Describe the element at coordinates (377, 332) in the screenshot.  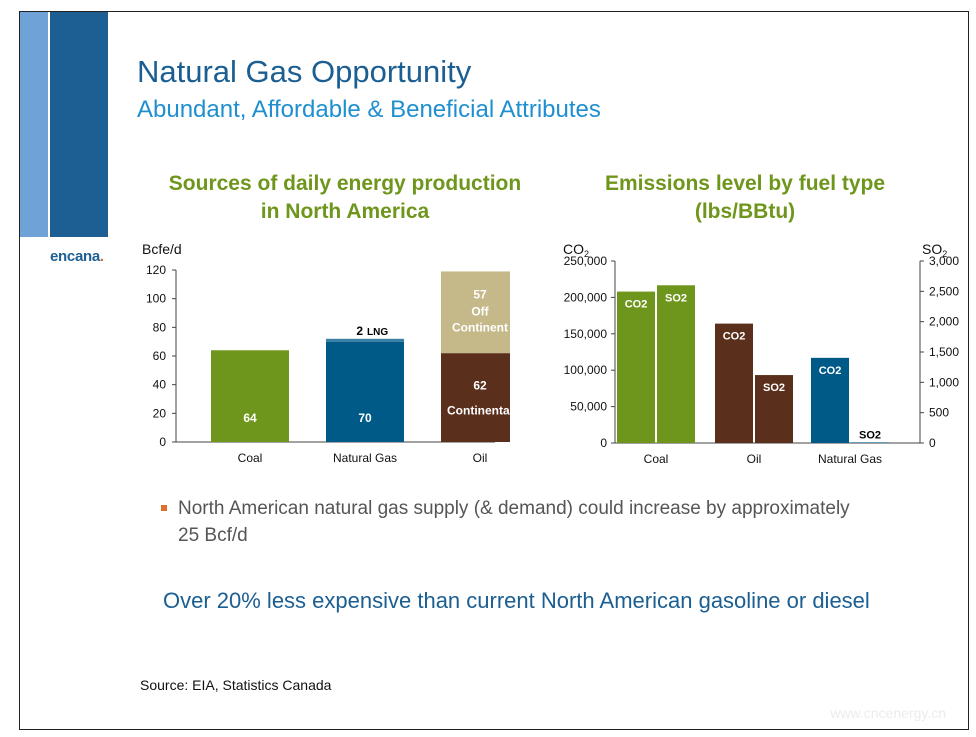
I see `data-label-note: LNG` at that location.